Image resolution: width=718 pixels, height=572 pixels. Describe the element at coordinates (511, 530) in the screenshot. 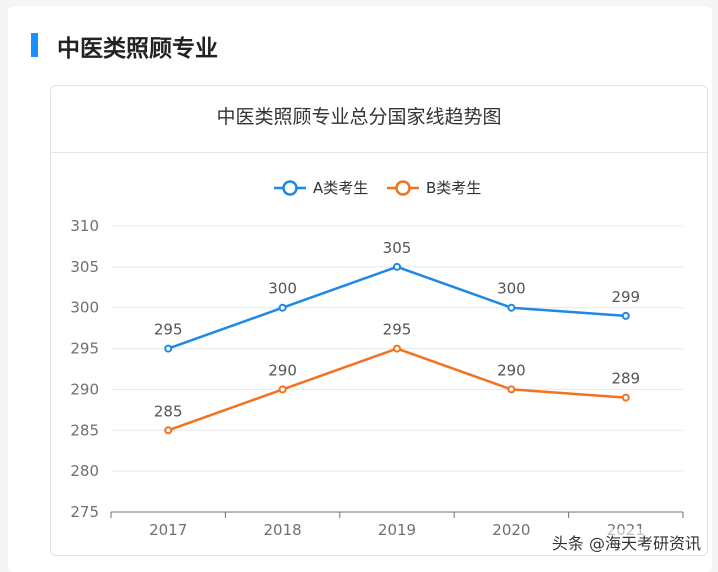

I see `x-tick-label: 2020` at that location.